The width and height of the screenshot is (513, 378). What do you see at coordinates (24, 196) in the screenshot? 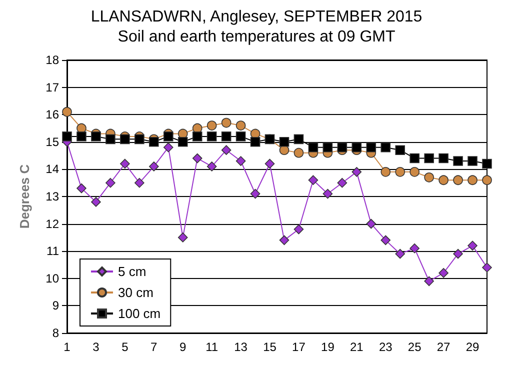
I see `y-axis-title: Degrees C` at bounding box center [24, 196].